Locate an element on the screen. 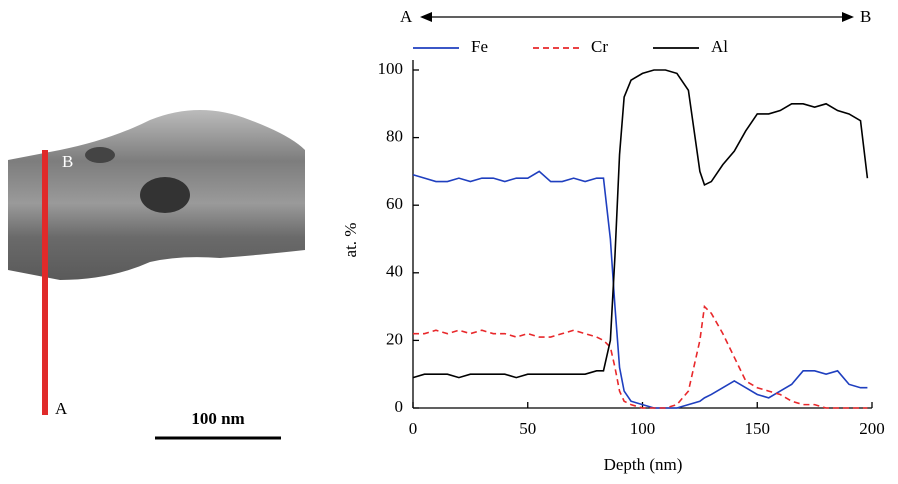 The image size is (898, 484). data-line is located at coordinates (640, 356).